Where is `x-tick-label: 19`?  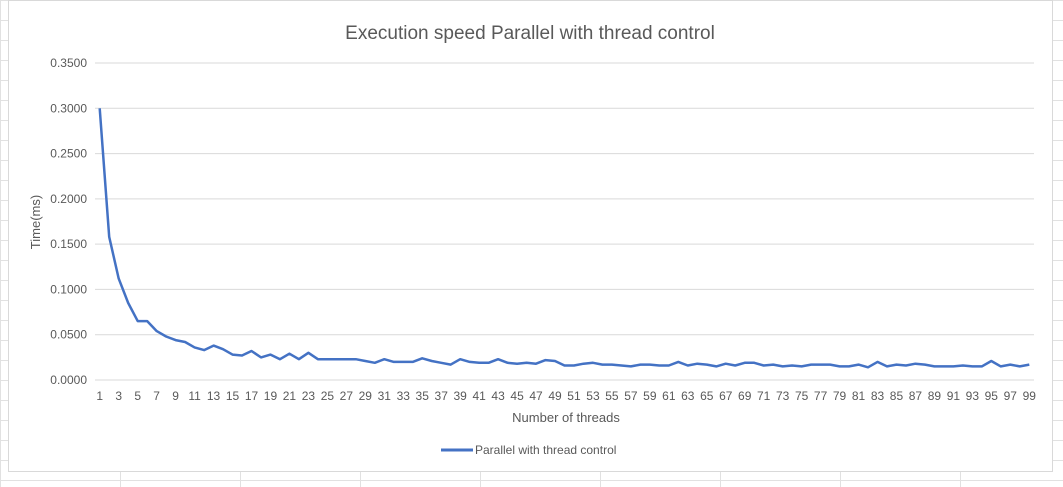
x-tick-label: 19 is located at coordinates (271, 396).